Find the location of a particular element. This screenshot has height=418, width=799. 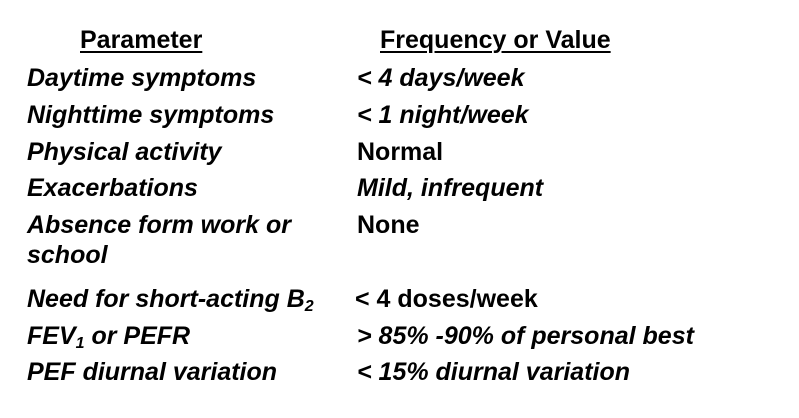

row-value: Mild, infrequent is located at coordinates (450, 188).